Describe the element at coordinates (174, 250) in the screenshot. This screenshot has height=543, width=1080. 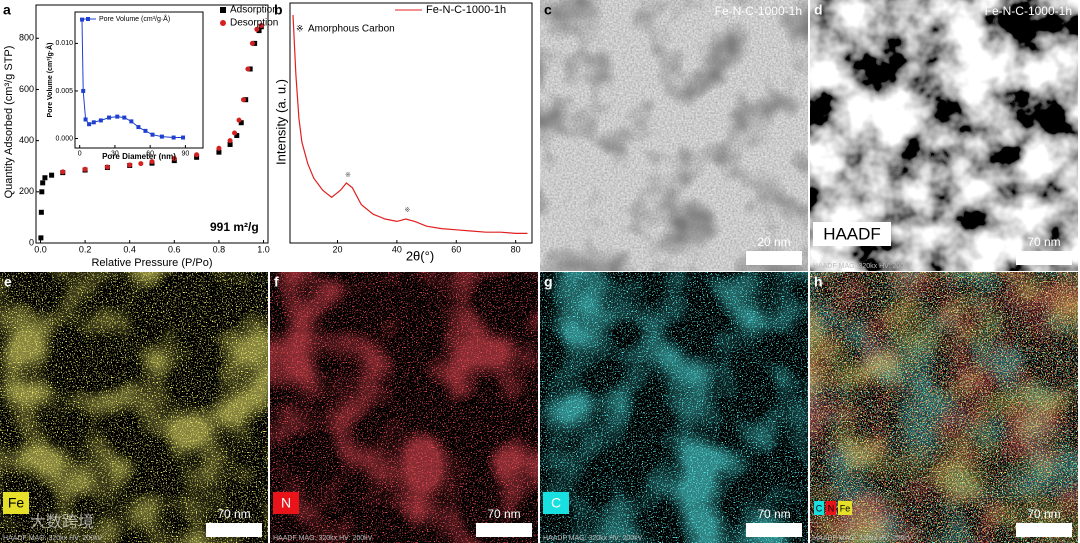
I see `x-tick-label: 0.6` at that location.